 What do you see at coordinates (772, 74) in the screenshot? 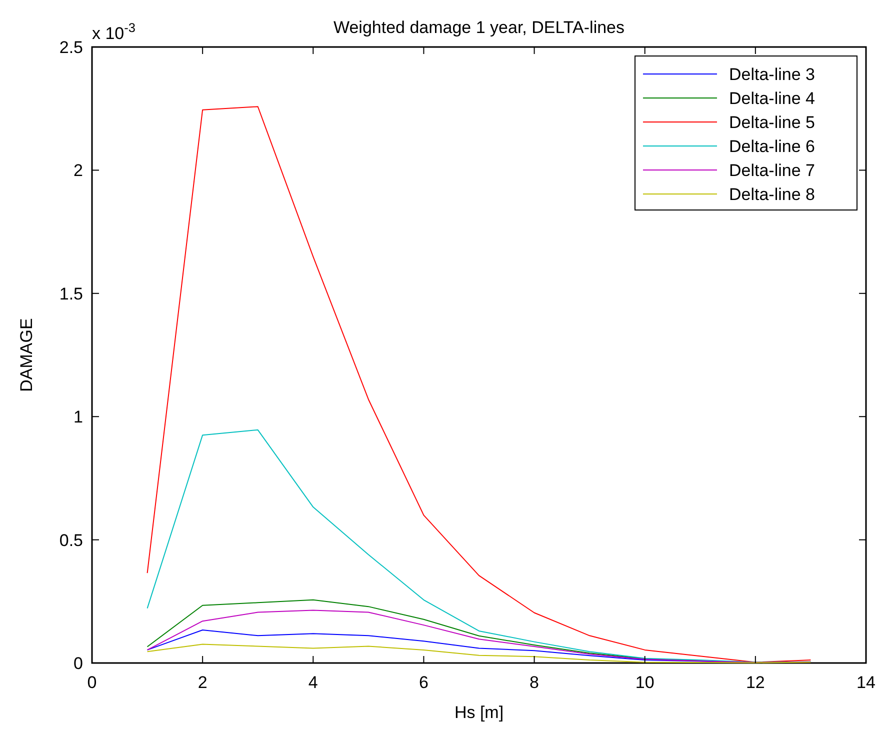
I see `legend-label: Delta-line 3` at bounding box center [772, 74].